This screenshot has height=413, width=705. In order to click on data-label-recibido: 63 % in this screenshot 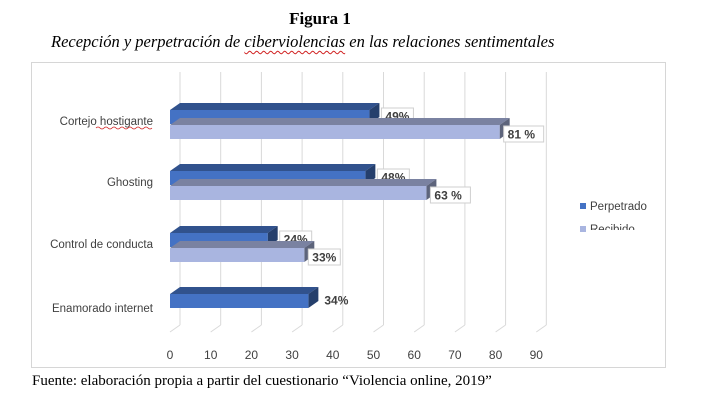, I will do `click(448, 196)`.